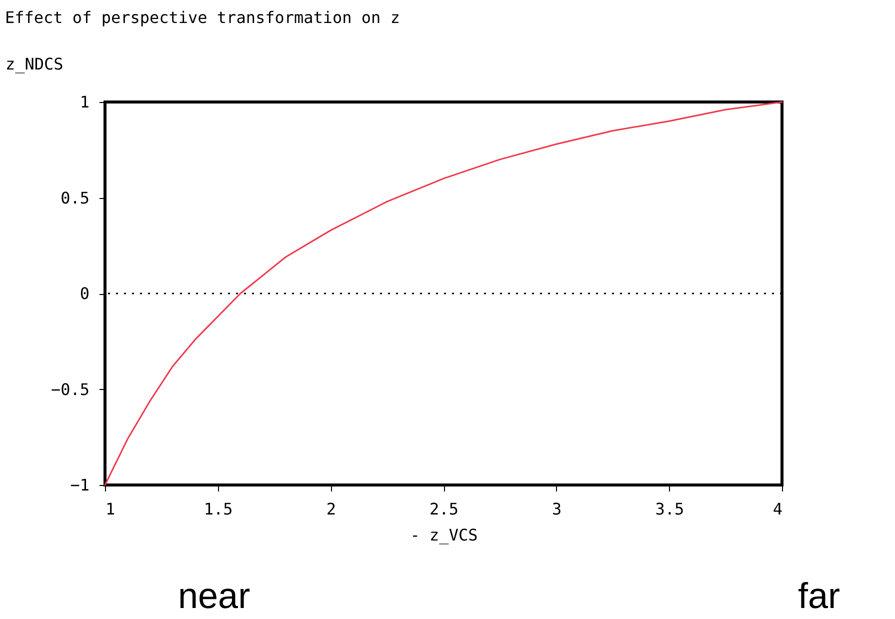  What do you see at coordinates (70, 389) in the screenshot?
I see `y-tick-label: −0.5` at bounding box center [70, 389].